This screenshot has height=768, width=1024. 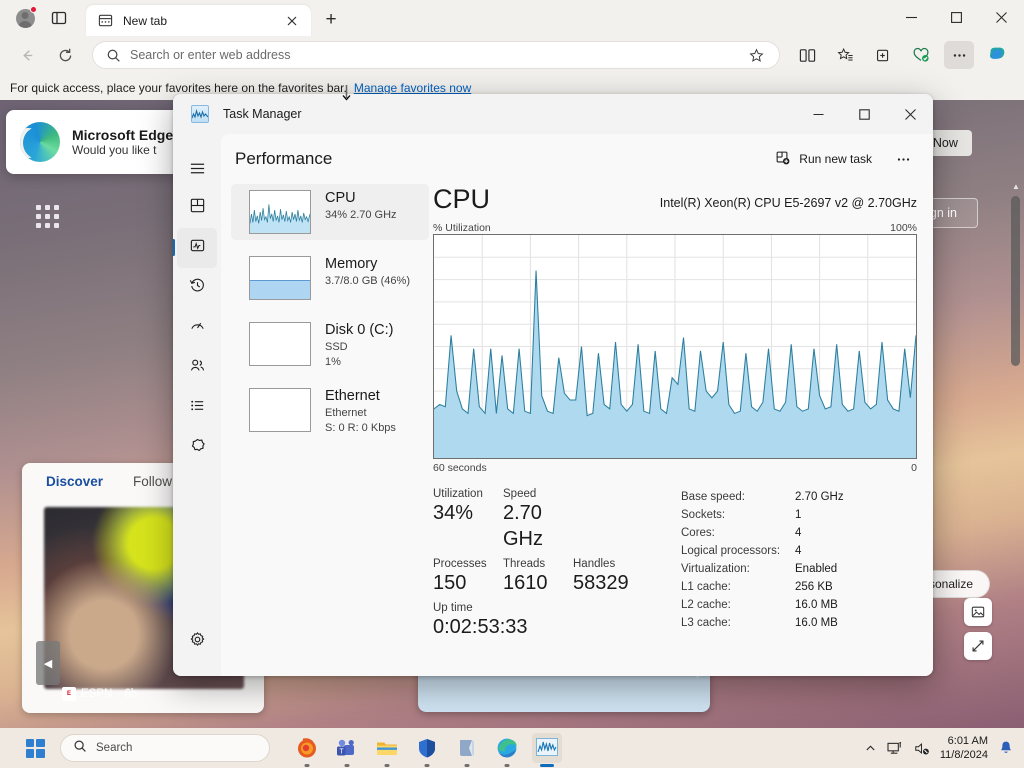 I want to click on resource-name: Memory, so click(x=351, y=264).